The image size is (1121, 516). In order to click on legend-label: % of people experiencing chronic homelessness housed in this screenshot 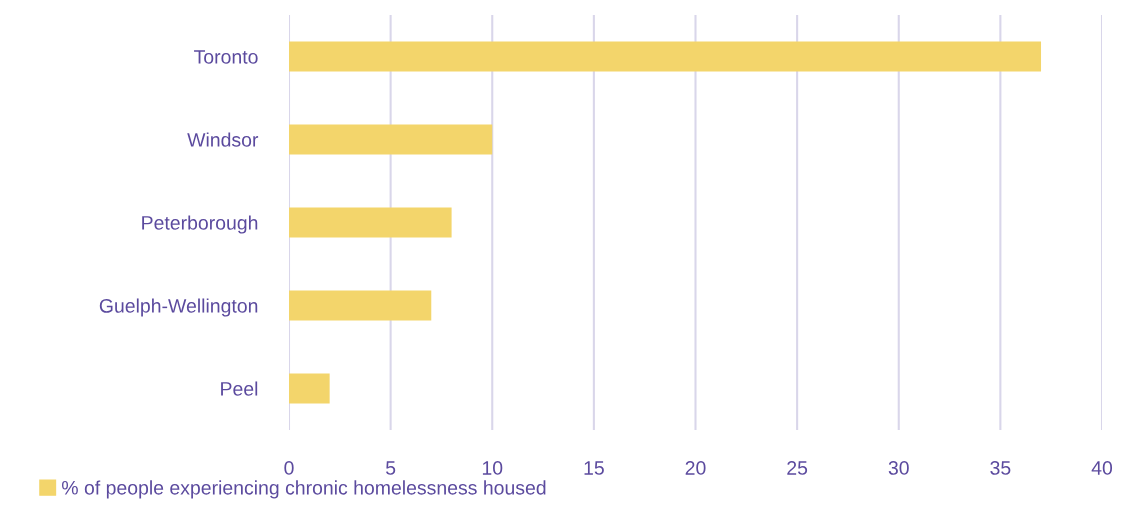, I will do `click(304, 489)`.